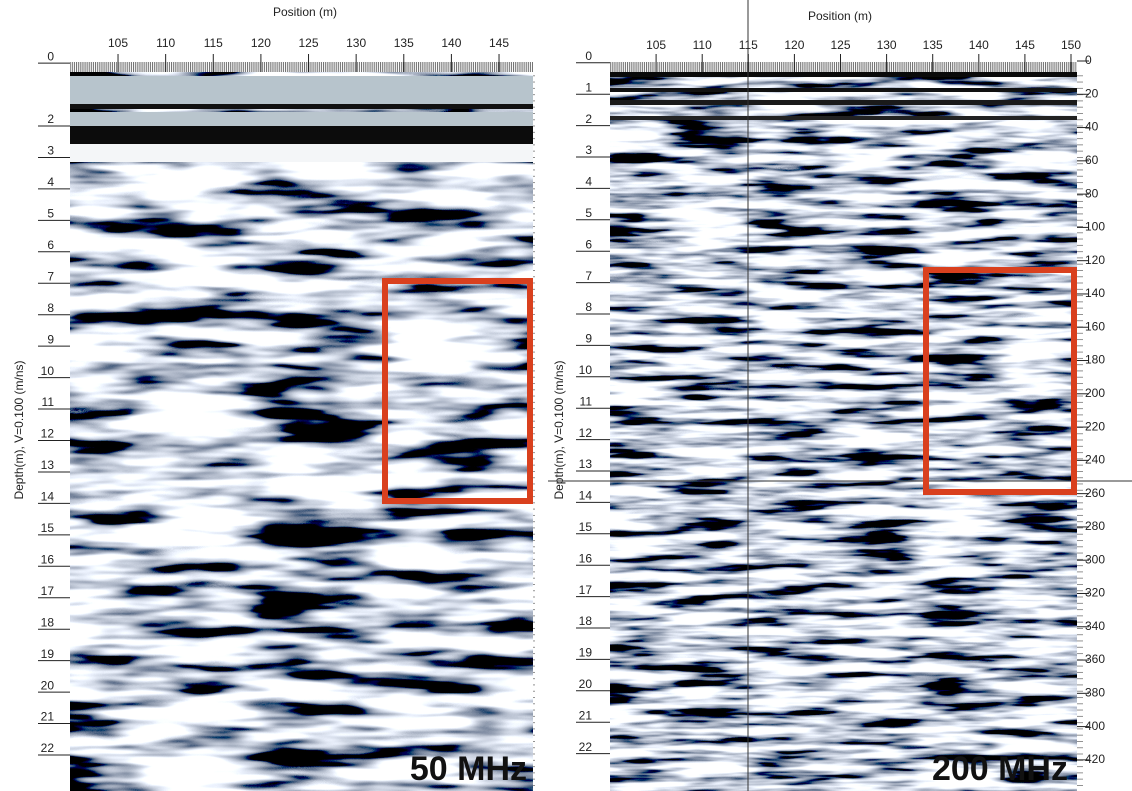 The image size is (1132, 791). I want to click on time-tick-label: 380, so click(1095, 692).